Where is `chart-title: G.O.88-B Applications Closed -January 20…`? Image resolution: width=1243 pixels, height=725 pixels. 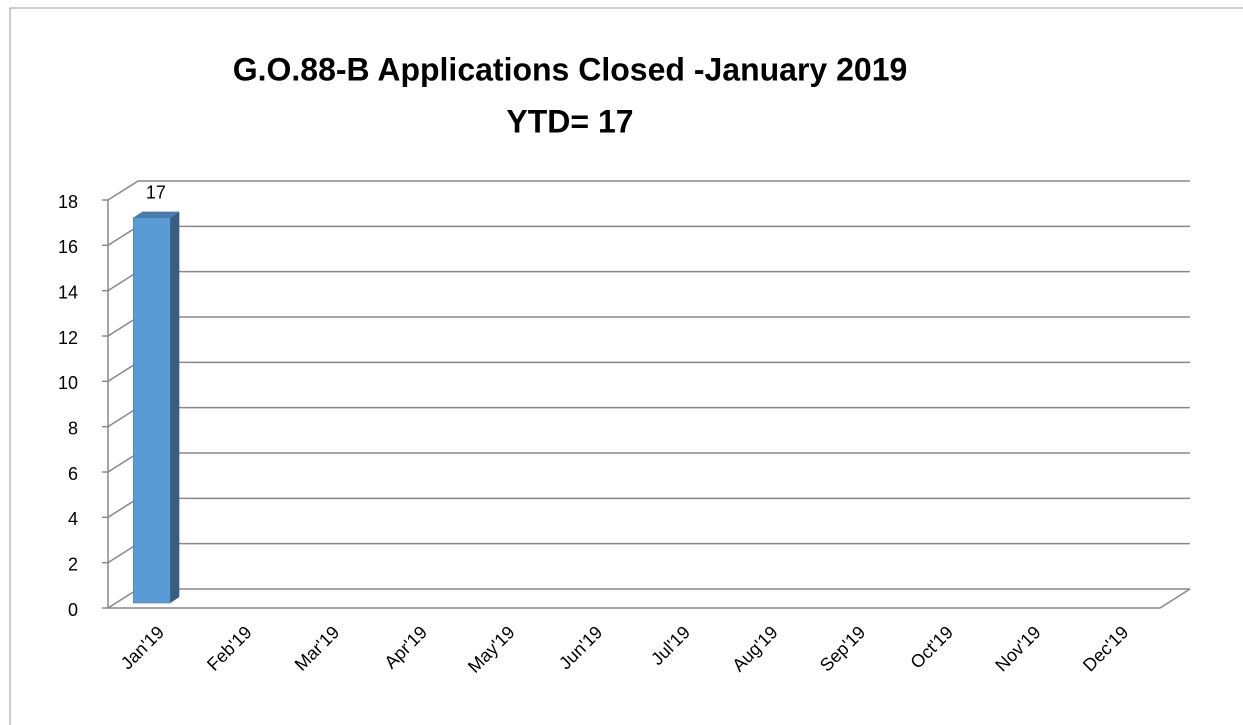
chart-title: G.O.88-B Applications Closed -January 20… is located at coordinates (570, 69).